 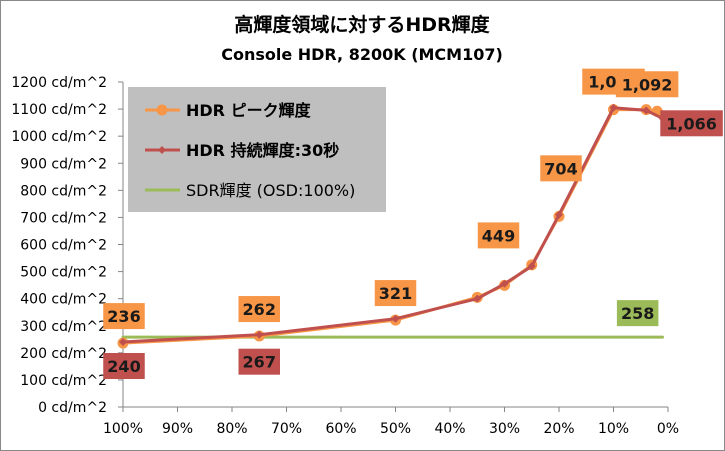 I want to click on data-label: 262, so click(x=259, y=309).